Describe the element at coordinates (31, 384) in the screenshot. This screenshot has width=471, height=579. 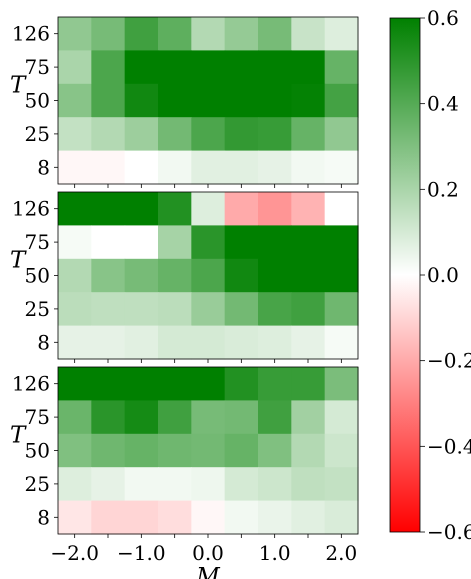
I see `y-tick-label: 126` at that location.